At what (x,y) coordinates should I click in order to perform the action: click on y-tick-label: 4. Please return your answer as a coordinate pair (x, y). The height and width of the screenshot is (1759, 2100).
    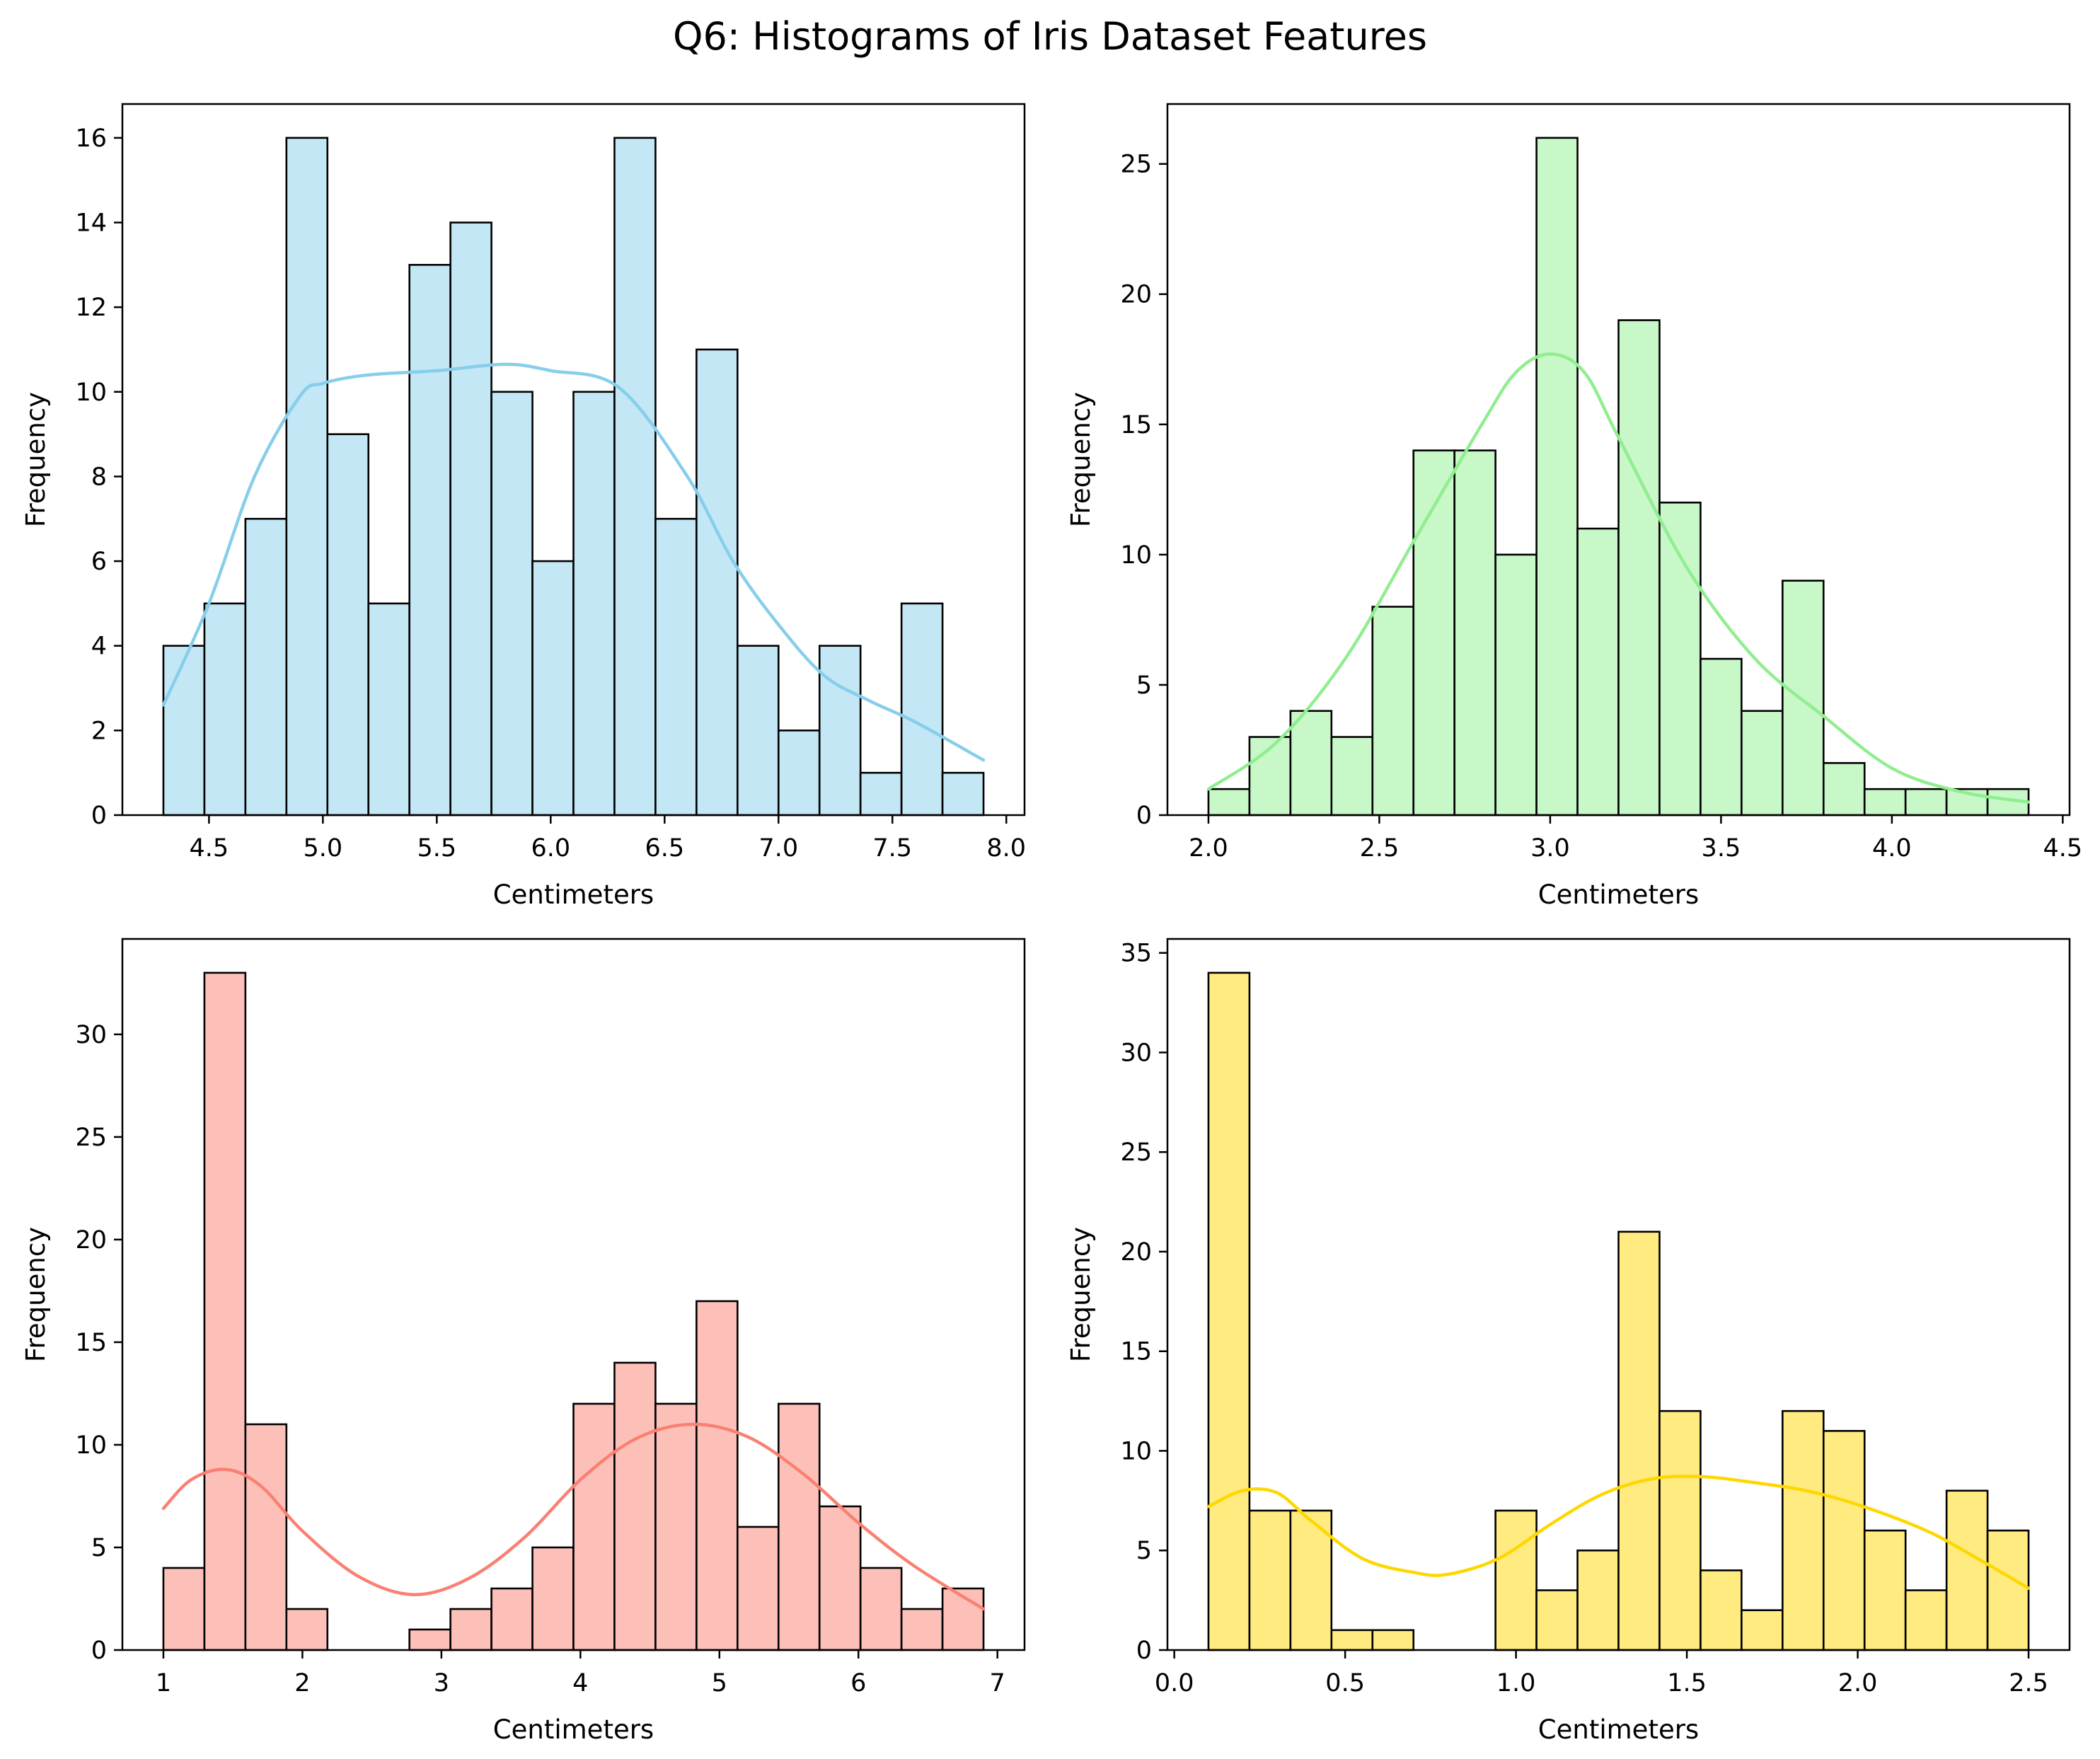
    Looking at the image, I should click on (99, 647).